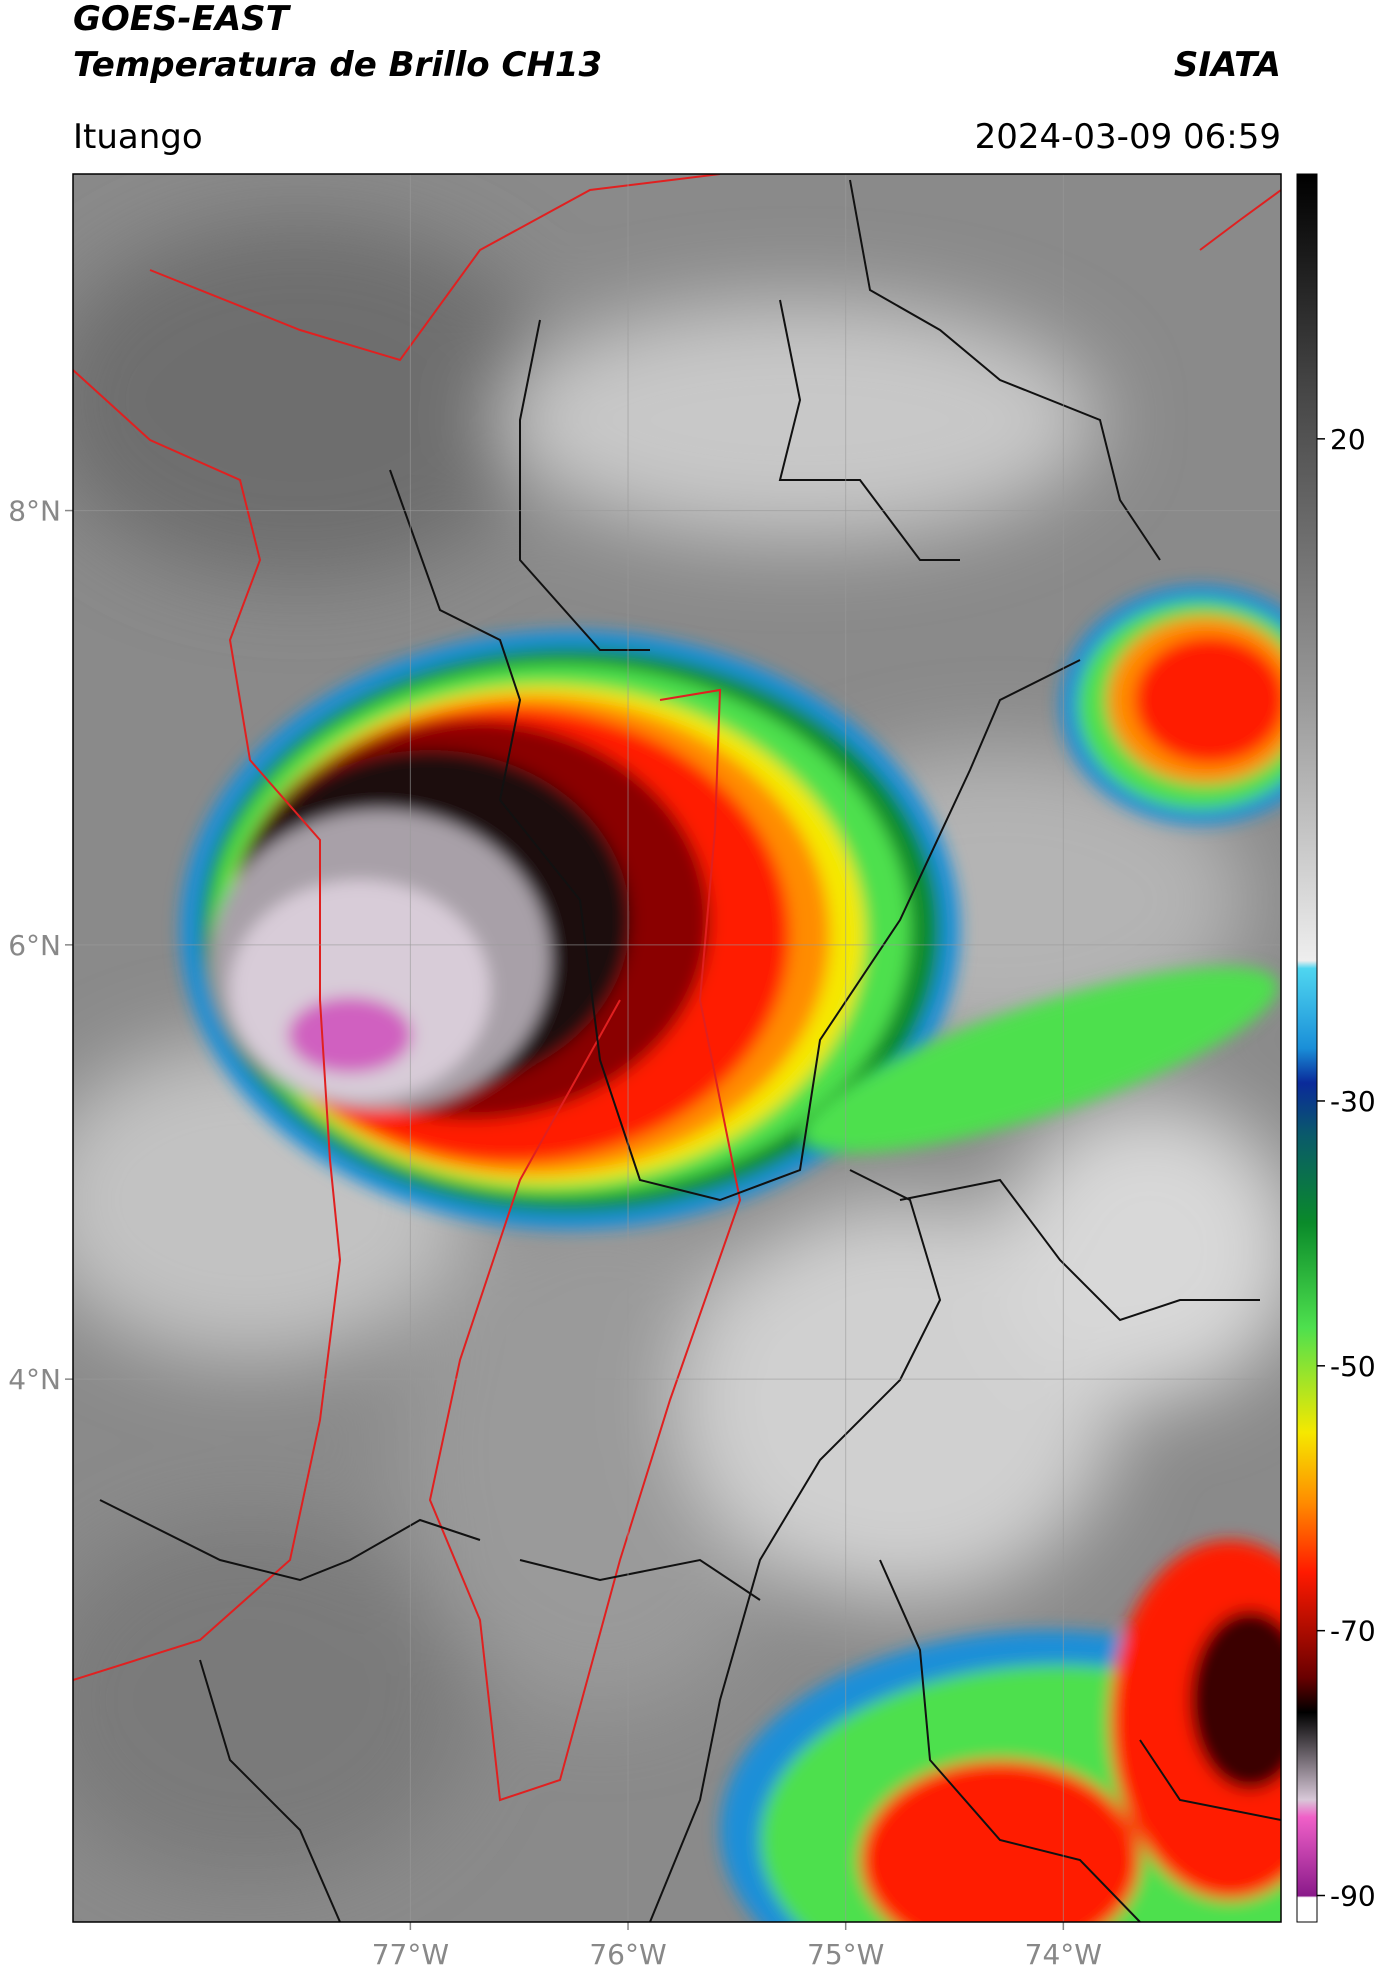 The width and height of the screenshot is (1384, 1985). Describe the element at coordinates (1353, 1366) in the screenshot. I see `colorbar-tick-label: -50` at that location.